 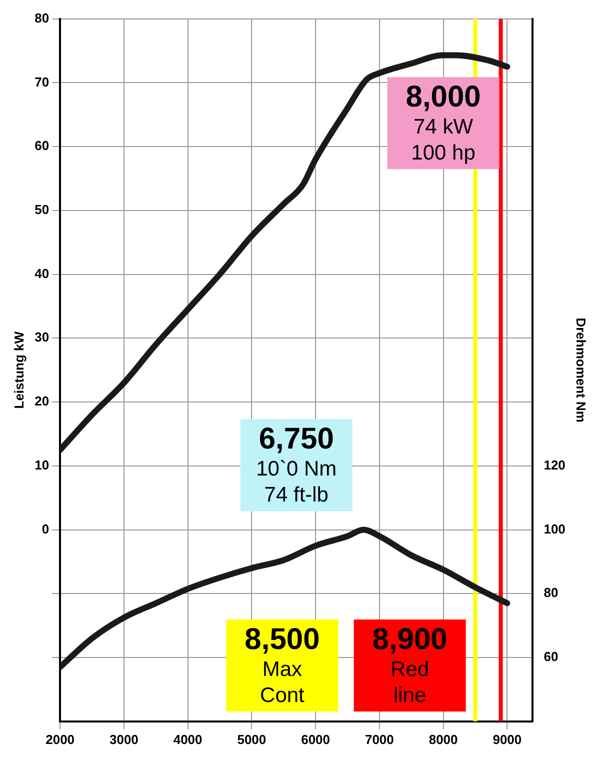 I want to click on y-tick-label: 10, so click(x=42, y=464).